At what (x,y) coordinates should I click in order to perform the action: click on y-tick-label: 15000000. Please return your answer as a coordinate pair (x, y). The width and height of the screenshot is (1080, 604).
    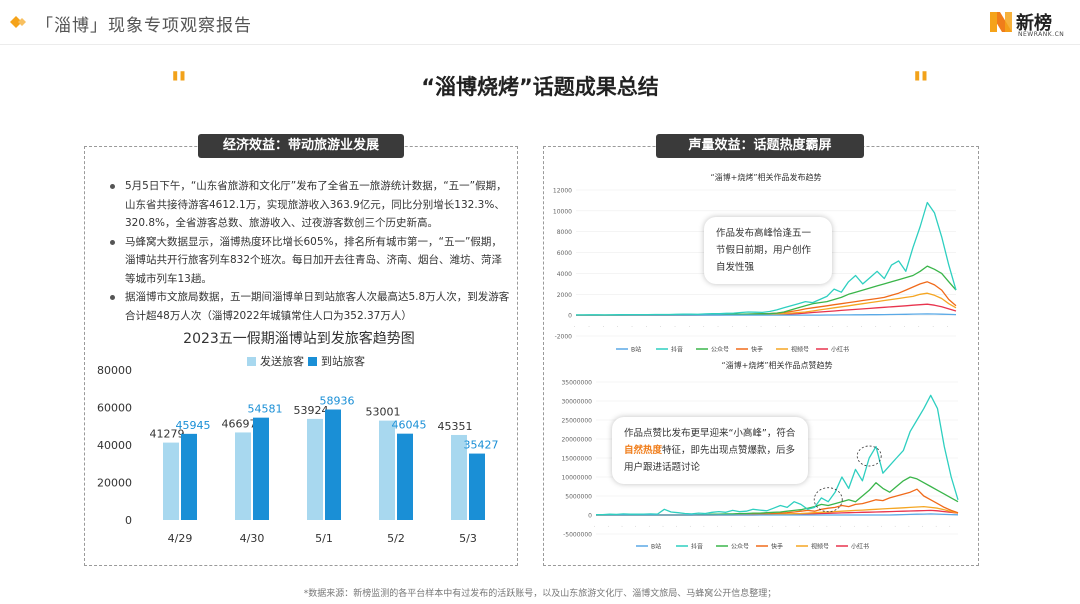
    Looking at the image, I should click on (576, 459).